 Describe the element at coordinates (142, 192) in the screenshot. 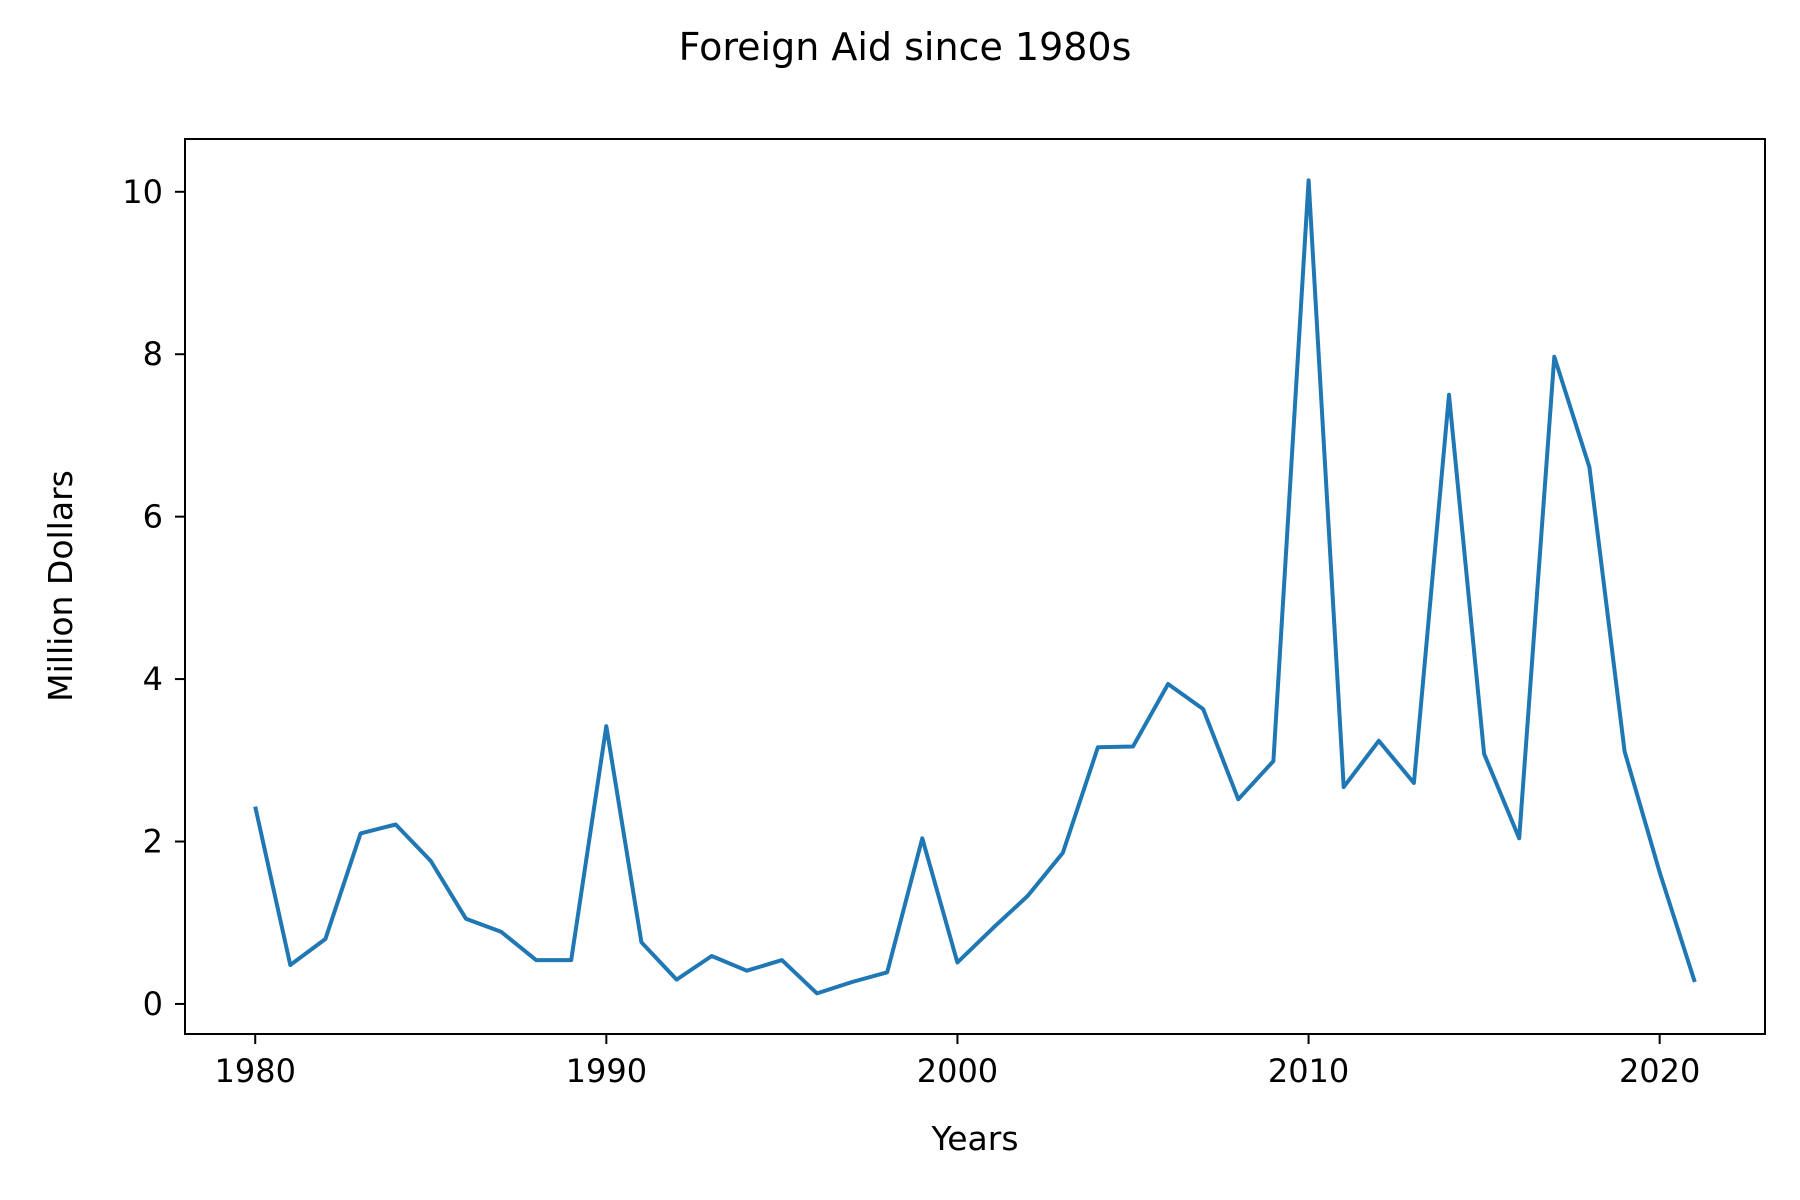

I see `y-tick-label: 10` at that location.